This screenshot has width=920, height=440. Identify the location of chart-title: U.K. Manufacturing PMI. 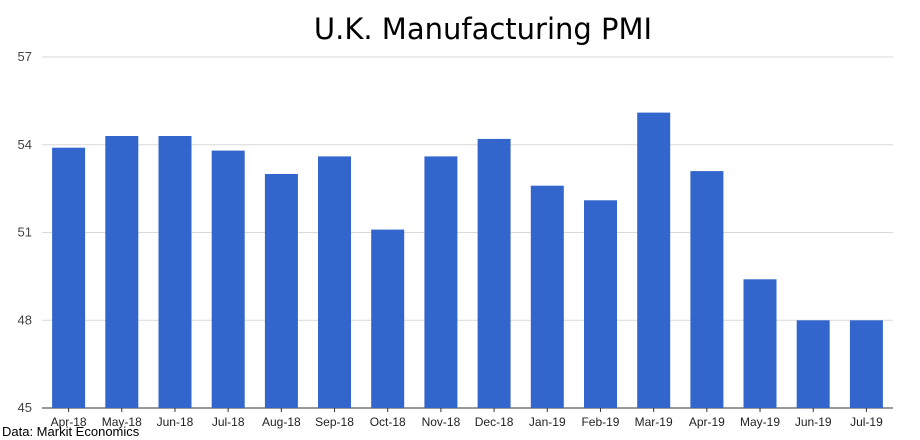
(483, 29).